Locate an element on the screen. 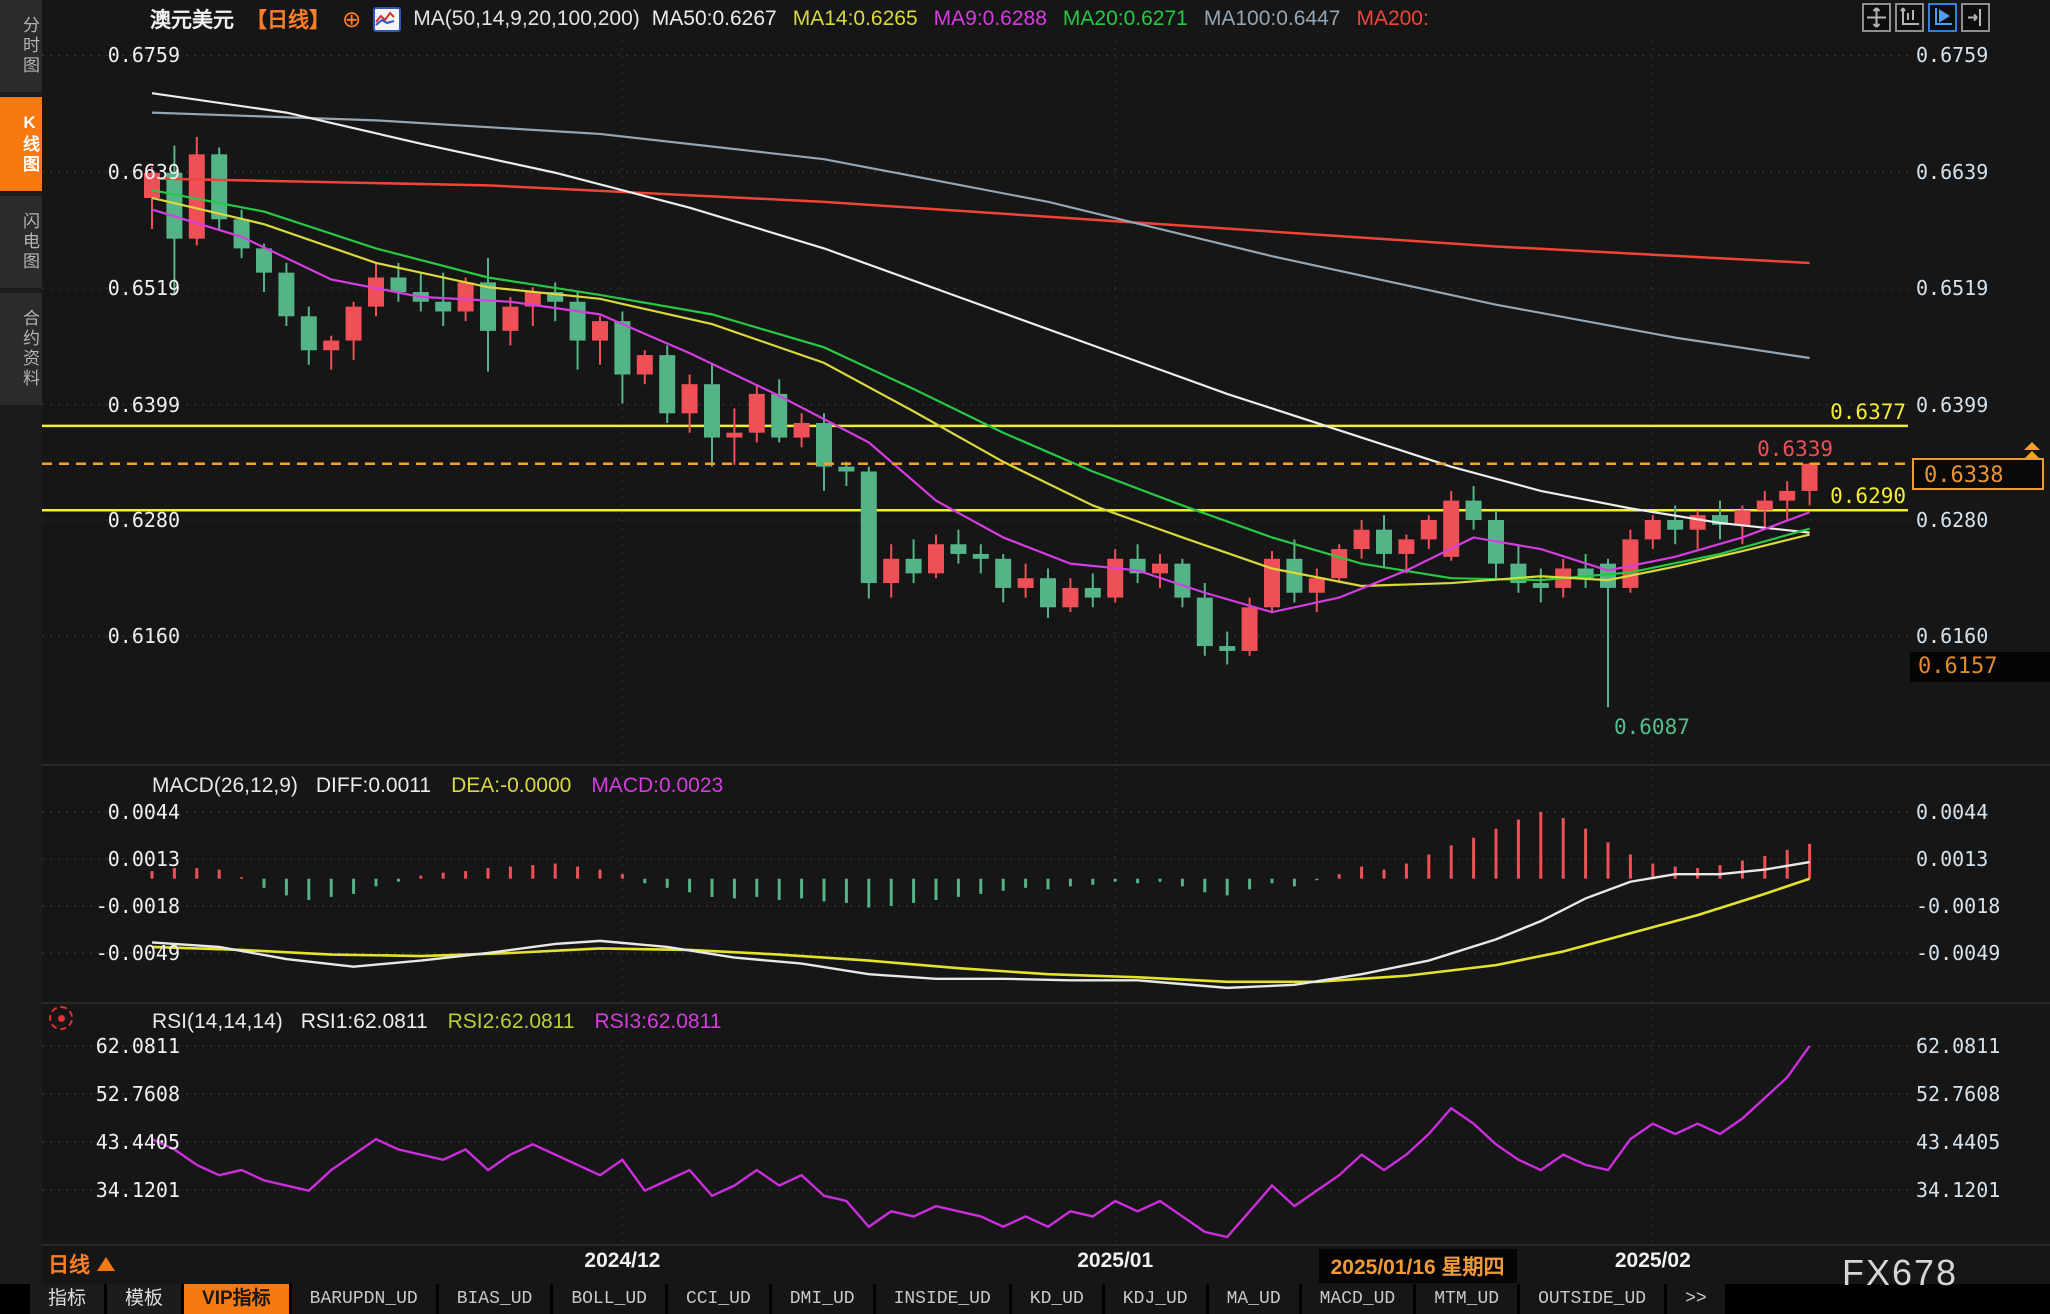 Image resolution: width=2050 pixels, height=1314 pixels. axis-tick-left: 43.4405 is located at coordinates (137, 1142).